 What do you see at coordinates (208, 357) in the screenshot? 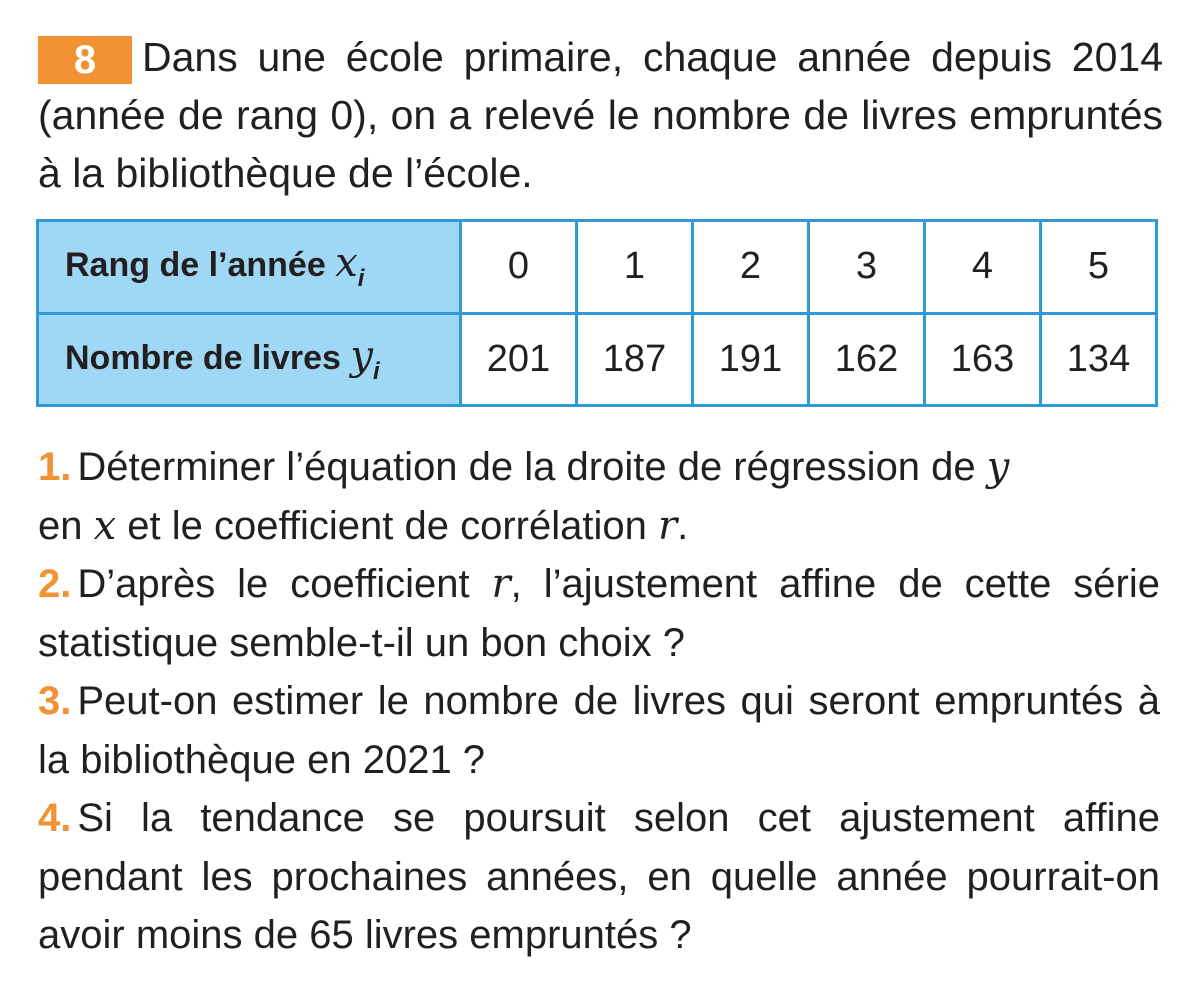
I see `row-header-books-label: Nombre de livres` at bounding box center [208, 357].